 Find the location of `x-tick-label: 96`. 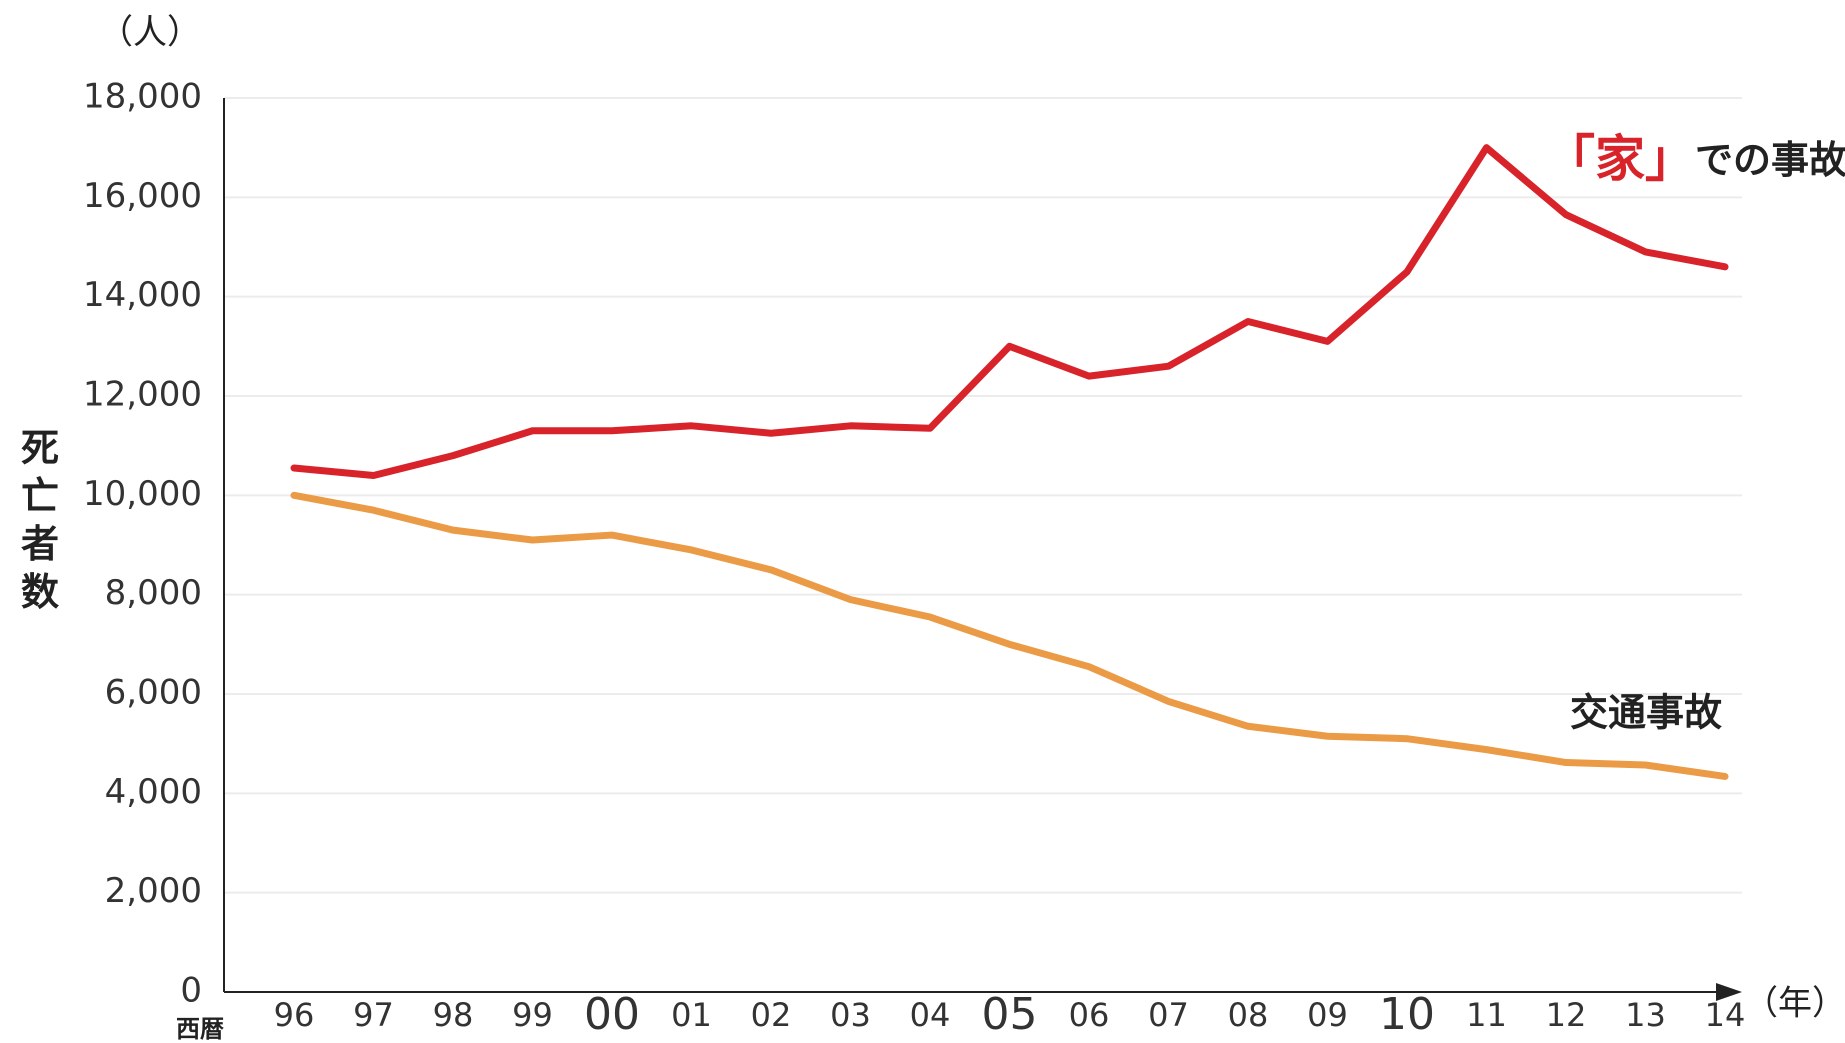

x-tick-label: 96 is located at coordinates (294, 1015).